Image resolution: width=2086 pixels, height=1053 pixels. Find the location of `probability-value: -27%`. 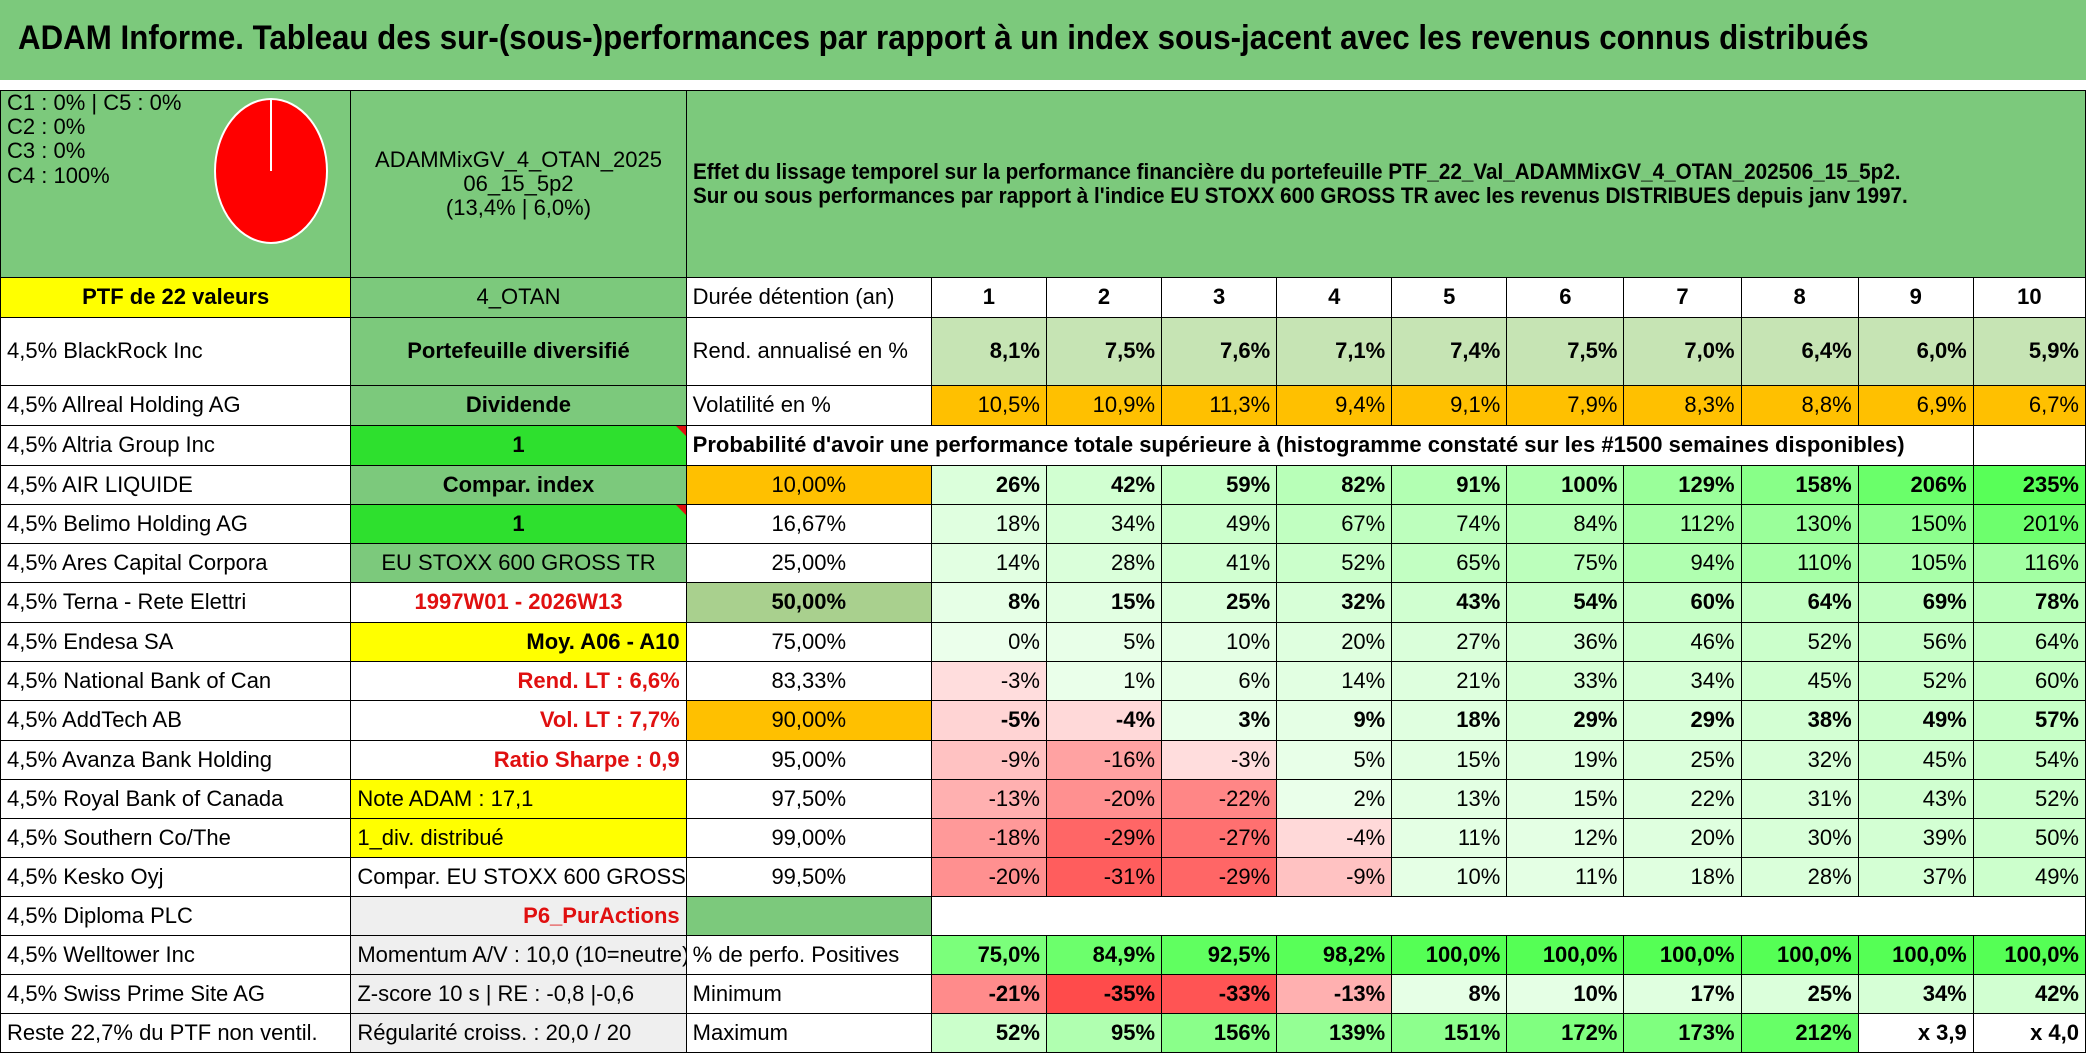

probability-value: -27% is located at coordinates (1219, 838).